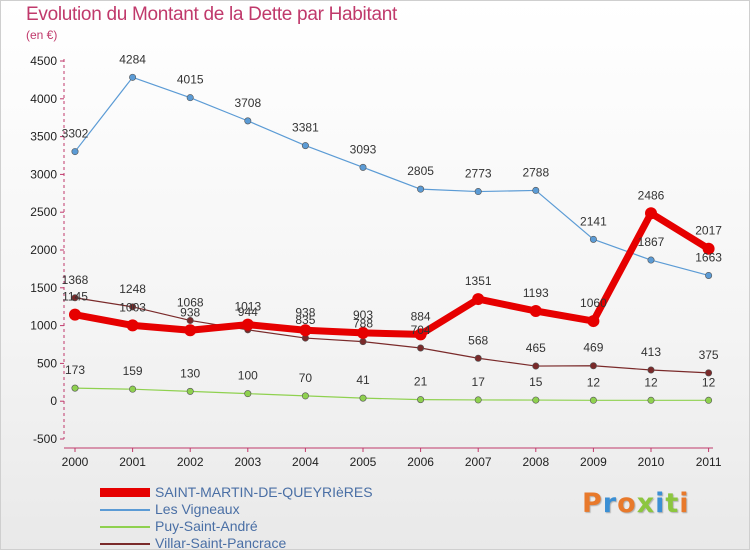 Image resolution: width=750 pixels, height=552 pixels. I want to click on data-label: 41, so click(363, 380).